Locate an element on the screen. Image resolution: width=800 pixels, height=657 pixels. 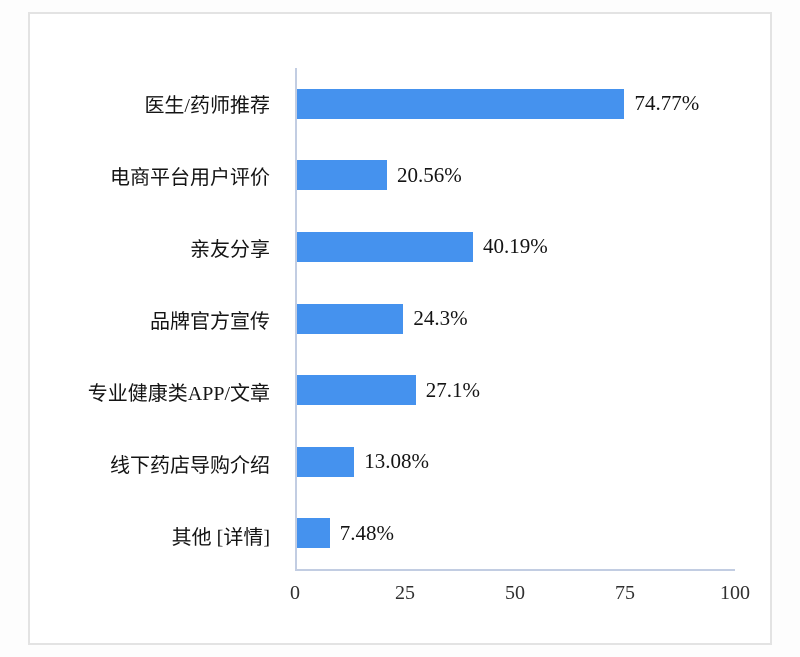
value-label: 7.48% is located at coordinates (366, 532).